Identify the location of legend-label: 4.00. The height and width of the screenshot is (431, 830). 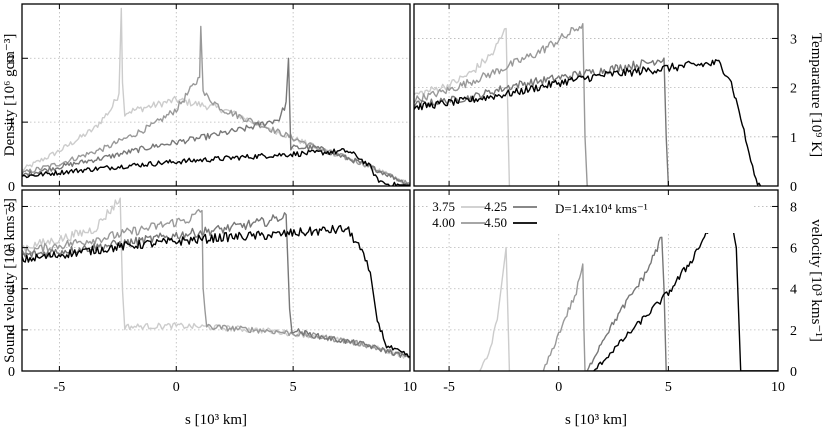
(443, 222).